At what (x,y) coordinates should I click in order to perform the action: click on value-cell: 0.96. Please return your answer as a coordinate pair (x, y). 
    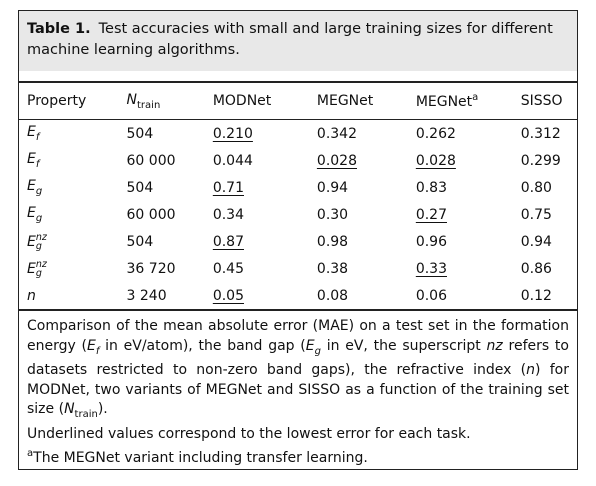
    Looking at the image, I should click on (431, 241).